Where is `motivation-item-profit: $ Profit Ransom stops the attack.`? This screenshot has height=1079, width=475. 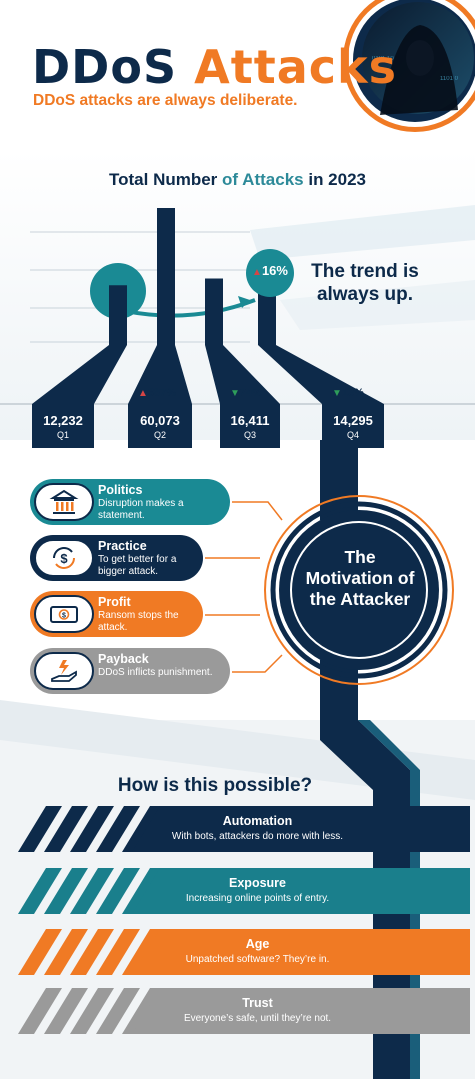
motivation-item-profit: $ Profit Ransom stops the attack. is located at coordinates (116, 614).